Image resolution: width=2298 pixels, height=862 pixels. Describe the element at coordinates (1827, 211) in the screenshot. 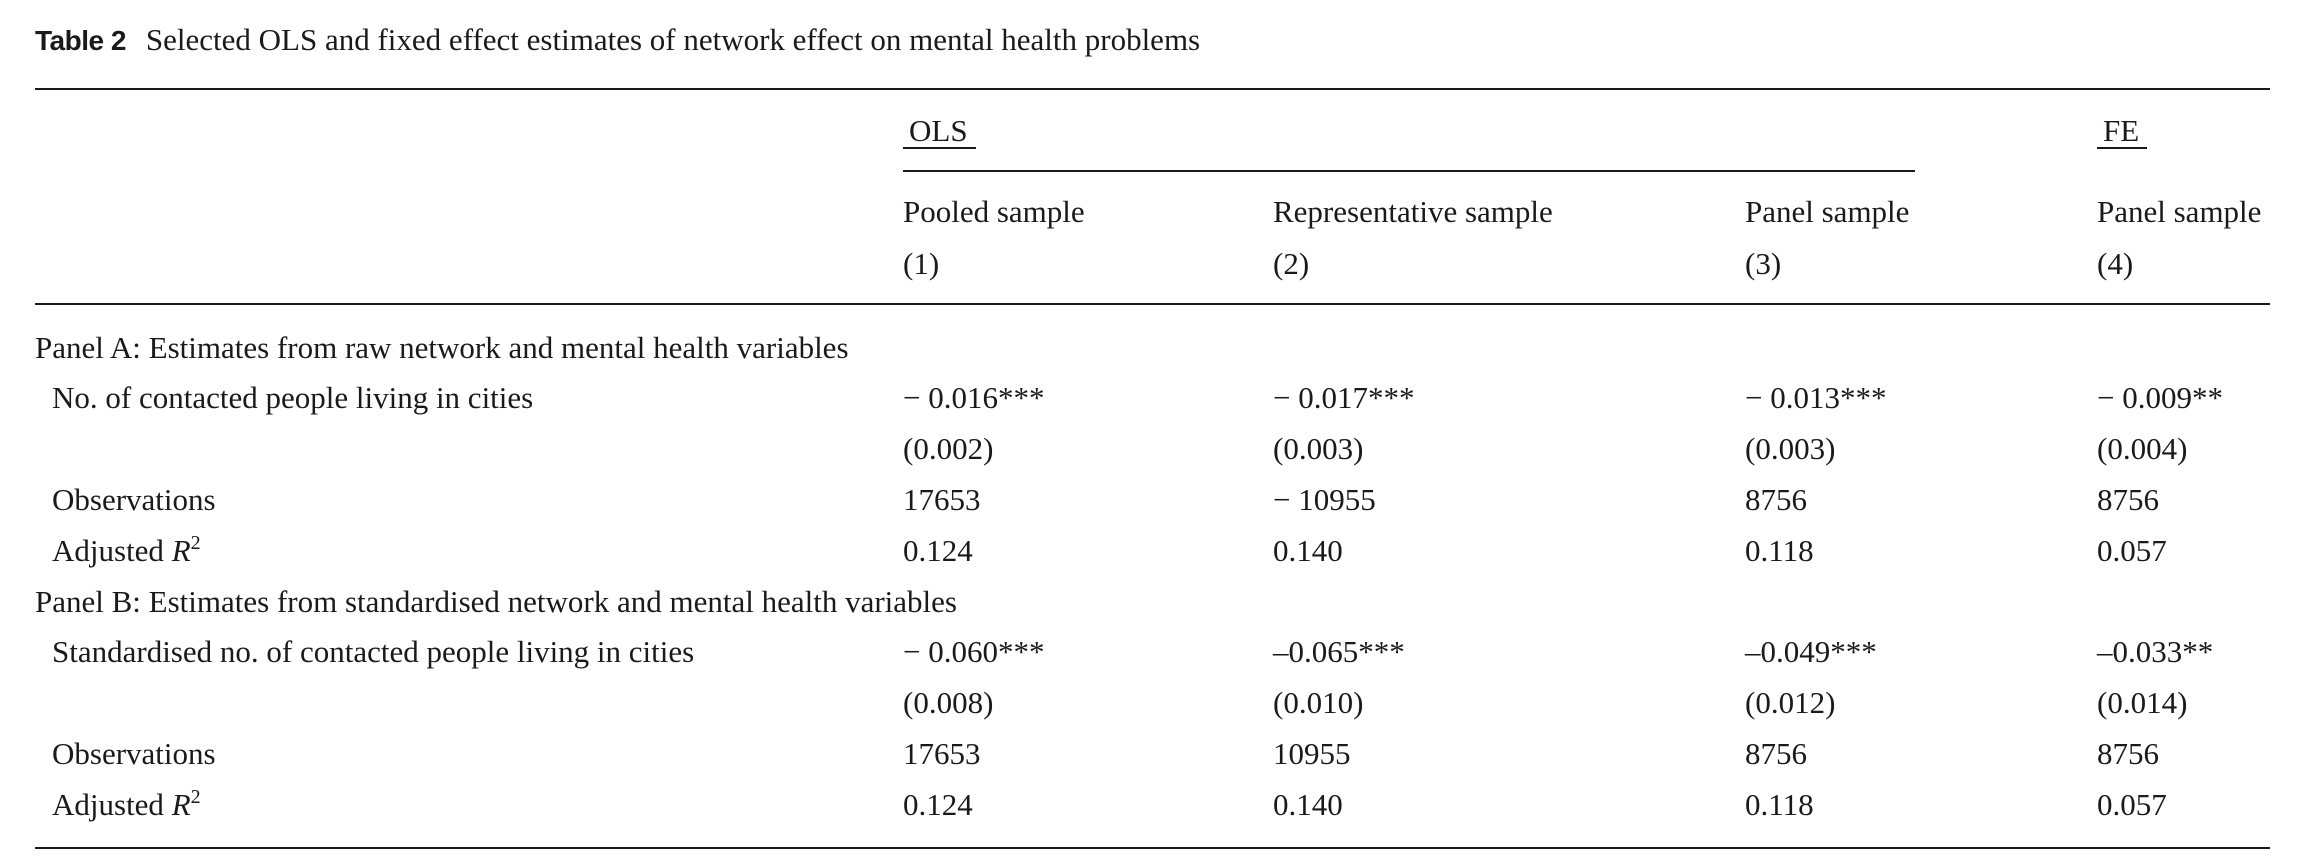

I see `column-header-3-sample: Panel sample` at that location.